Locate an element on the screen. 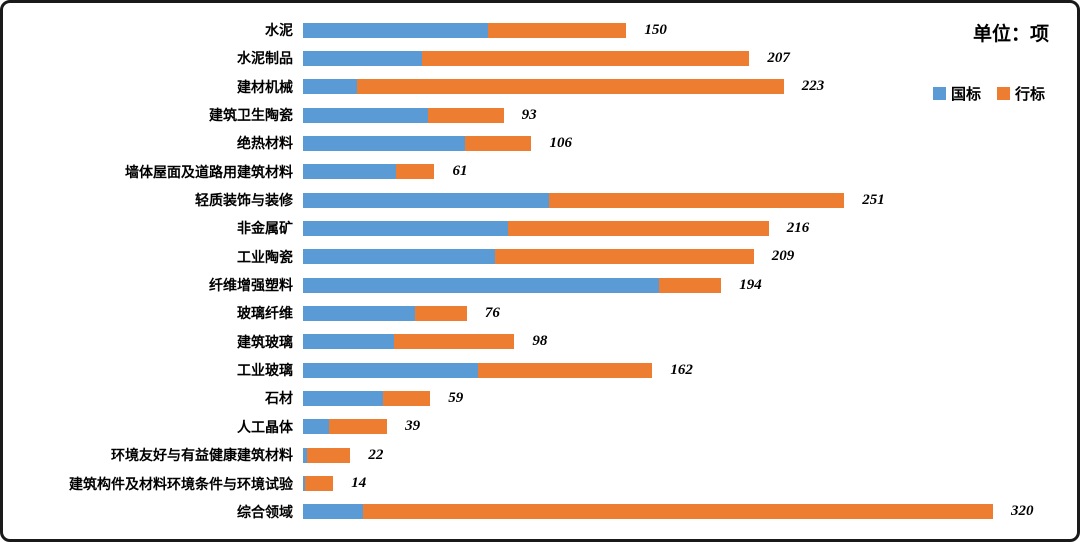 The height and width of the screenshot is (542, 1080). bar-area: 216 is located at coordinates (682, 228).